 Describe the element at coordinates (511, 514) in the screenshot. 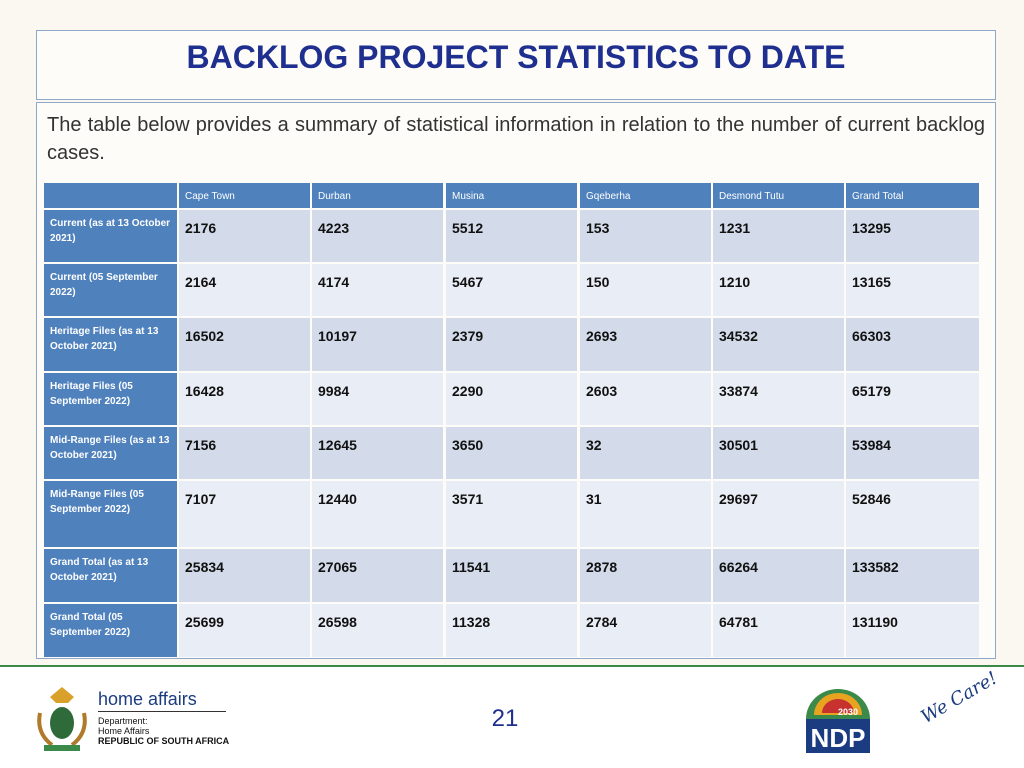

I see `value-cell: 3571` at that location.